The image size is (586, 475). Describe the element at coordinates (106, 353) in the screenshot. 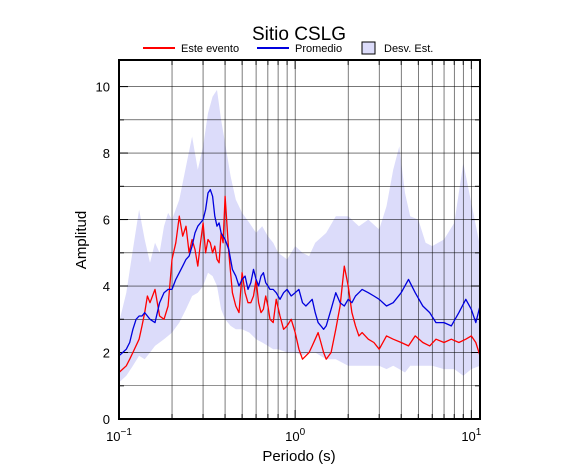

I see `y-tick-label: 2` at that location.